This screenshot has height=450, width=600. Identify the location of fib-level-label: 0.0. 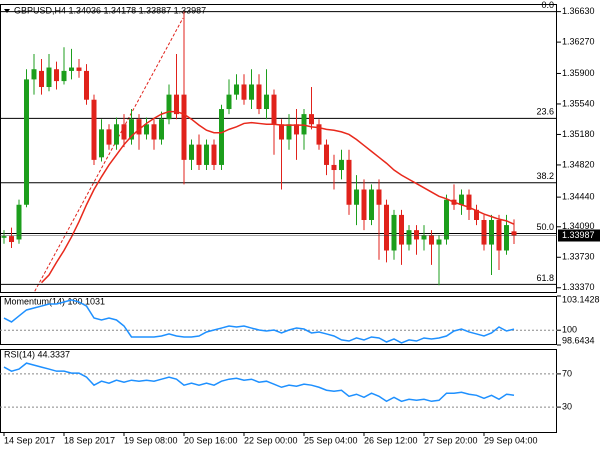
(547, 5).